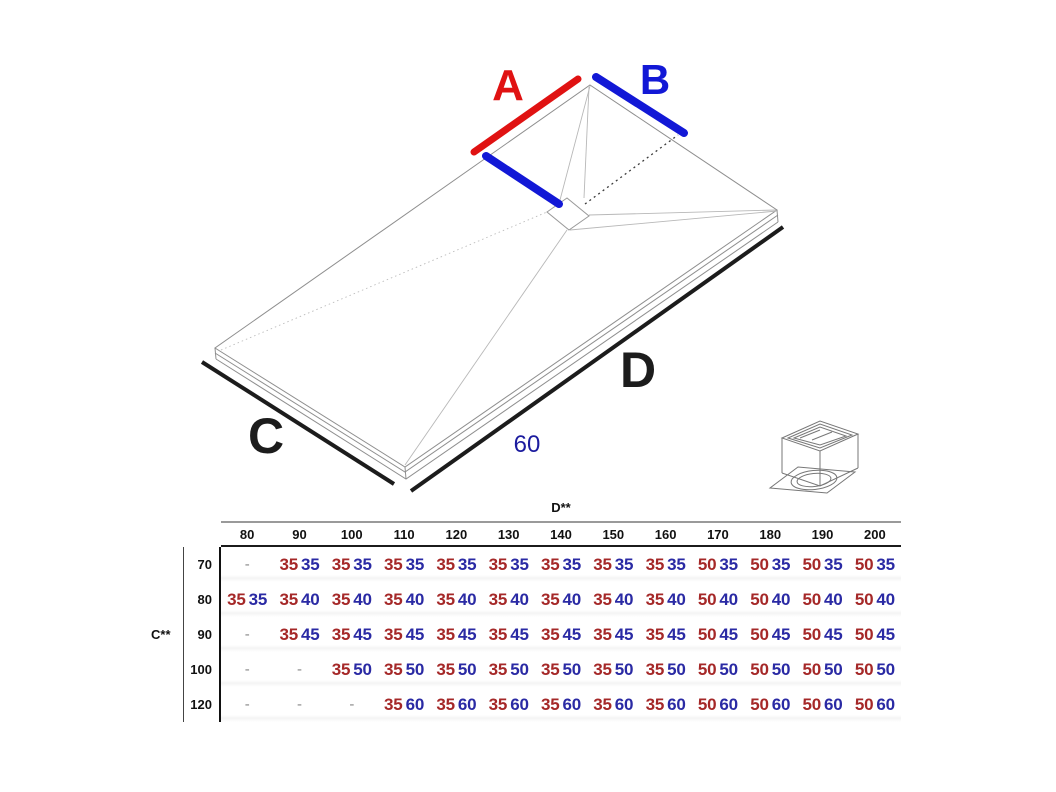 This screenshot has height=792, width=1056. I want to click on label-a: A, so click(508, 85).